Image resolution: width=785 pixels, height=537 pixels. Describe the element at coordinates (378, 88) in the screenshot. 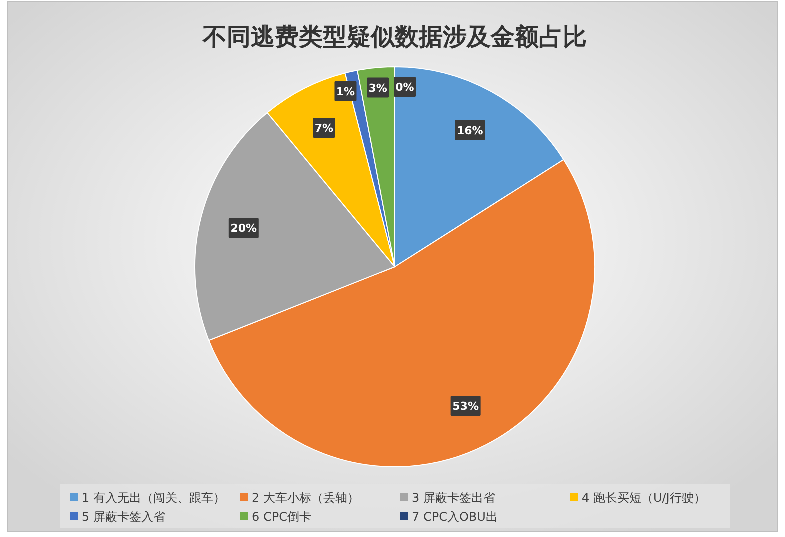

I see `data-label: 3%` at that location.